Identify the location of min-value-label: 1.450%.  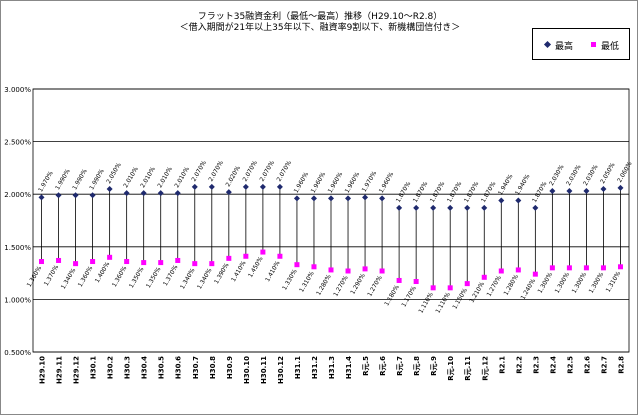
(256, 267).